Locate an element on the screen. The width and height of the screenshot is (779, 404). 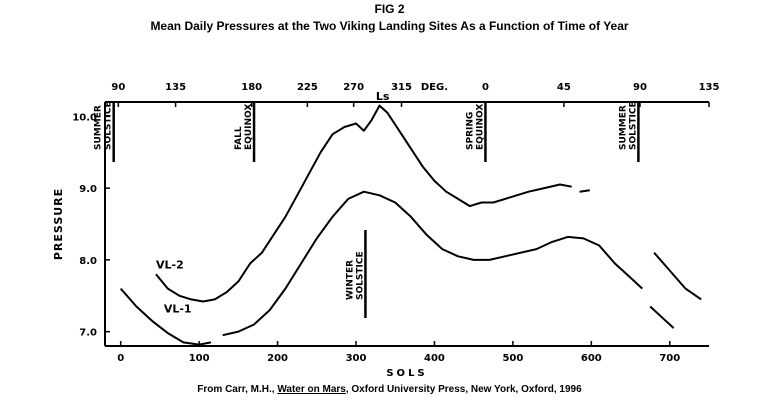
caption-book-title: Water on Mars is located at coordinates (311, 389).